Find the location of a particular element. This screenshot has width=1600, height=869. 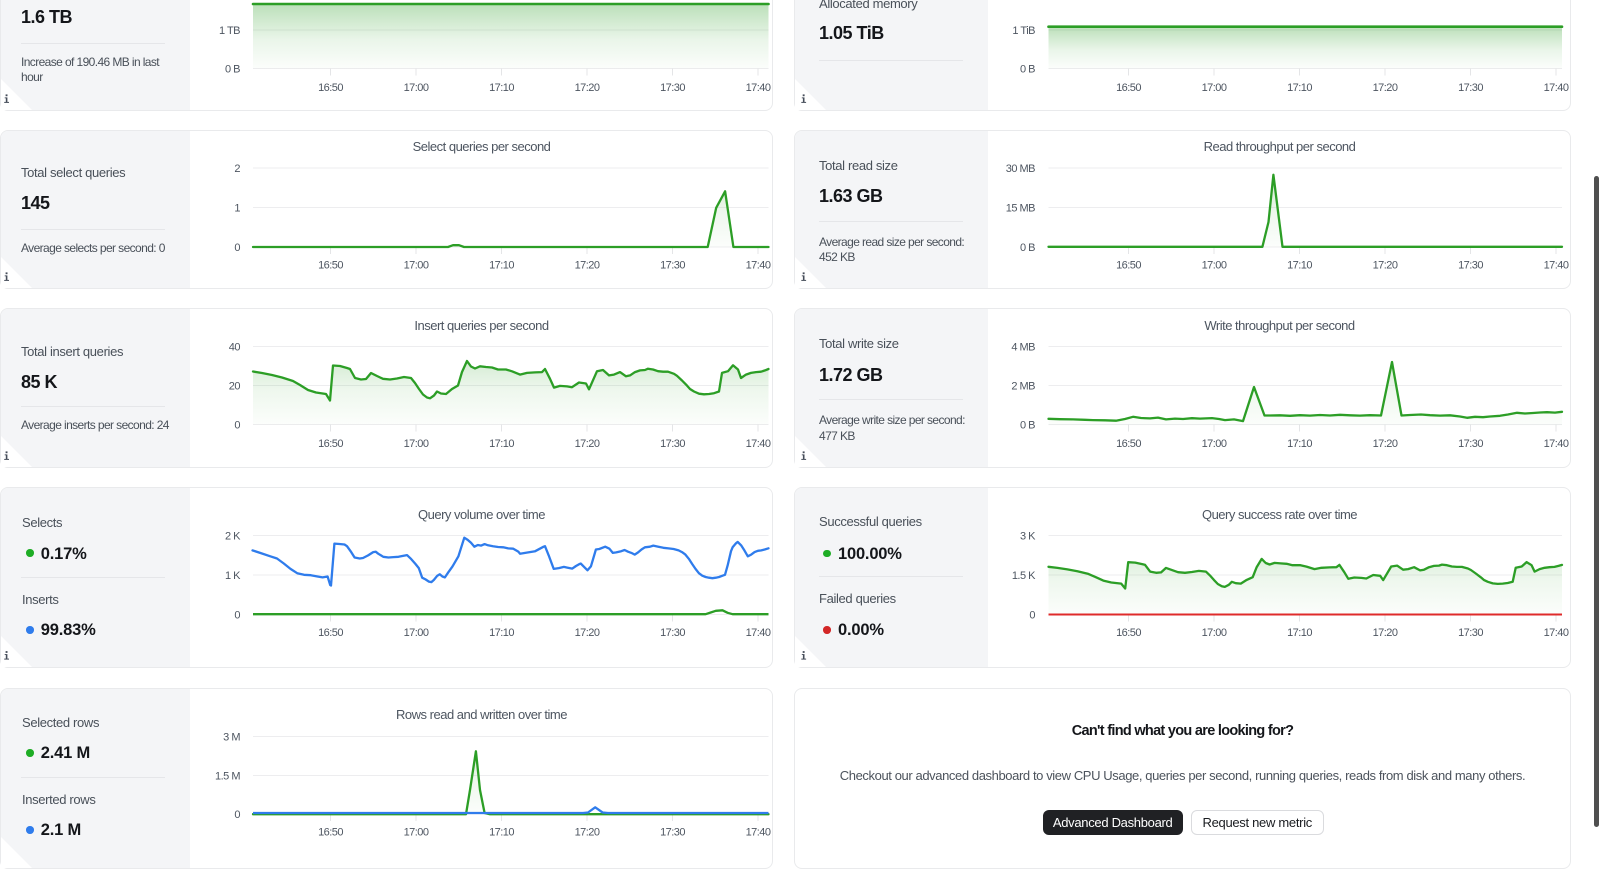

svg-text: 2 K is located at coordinates (233, 536).